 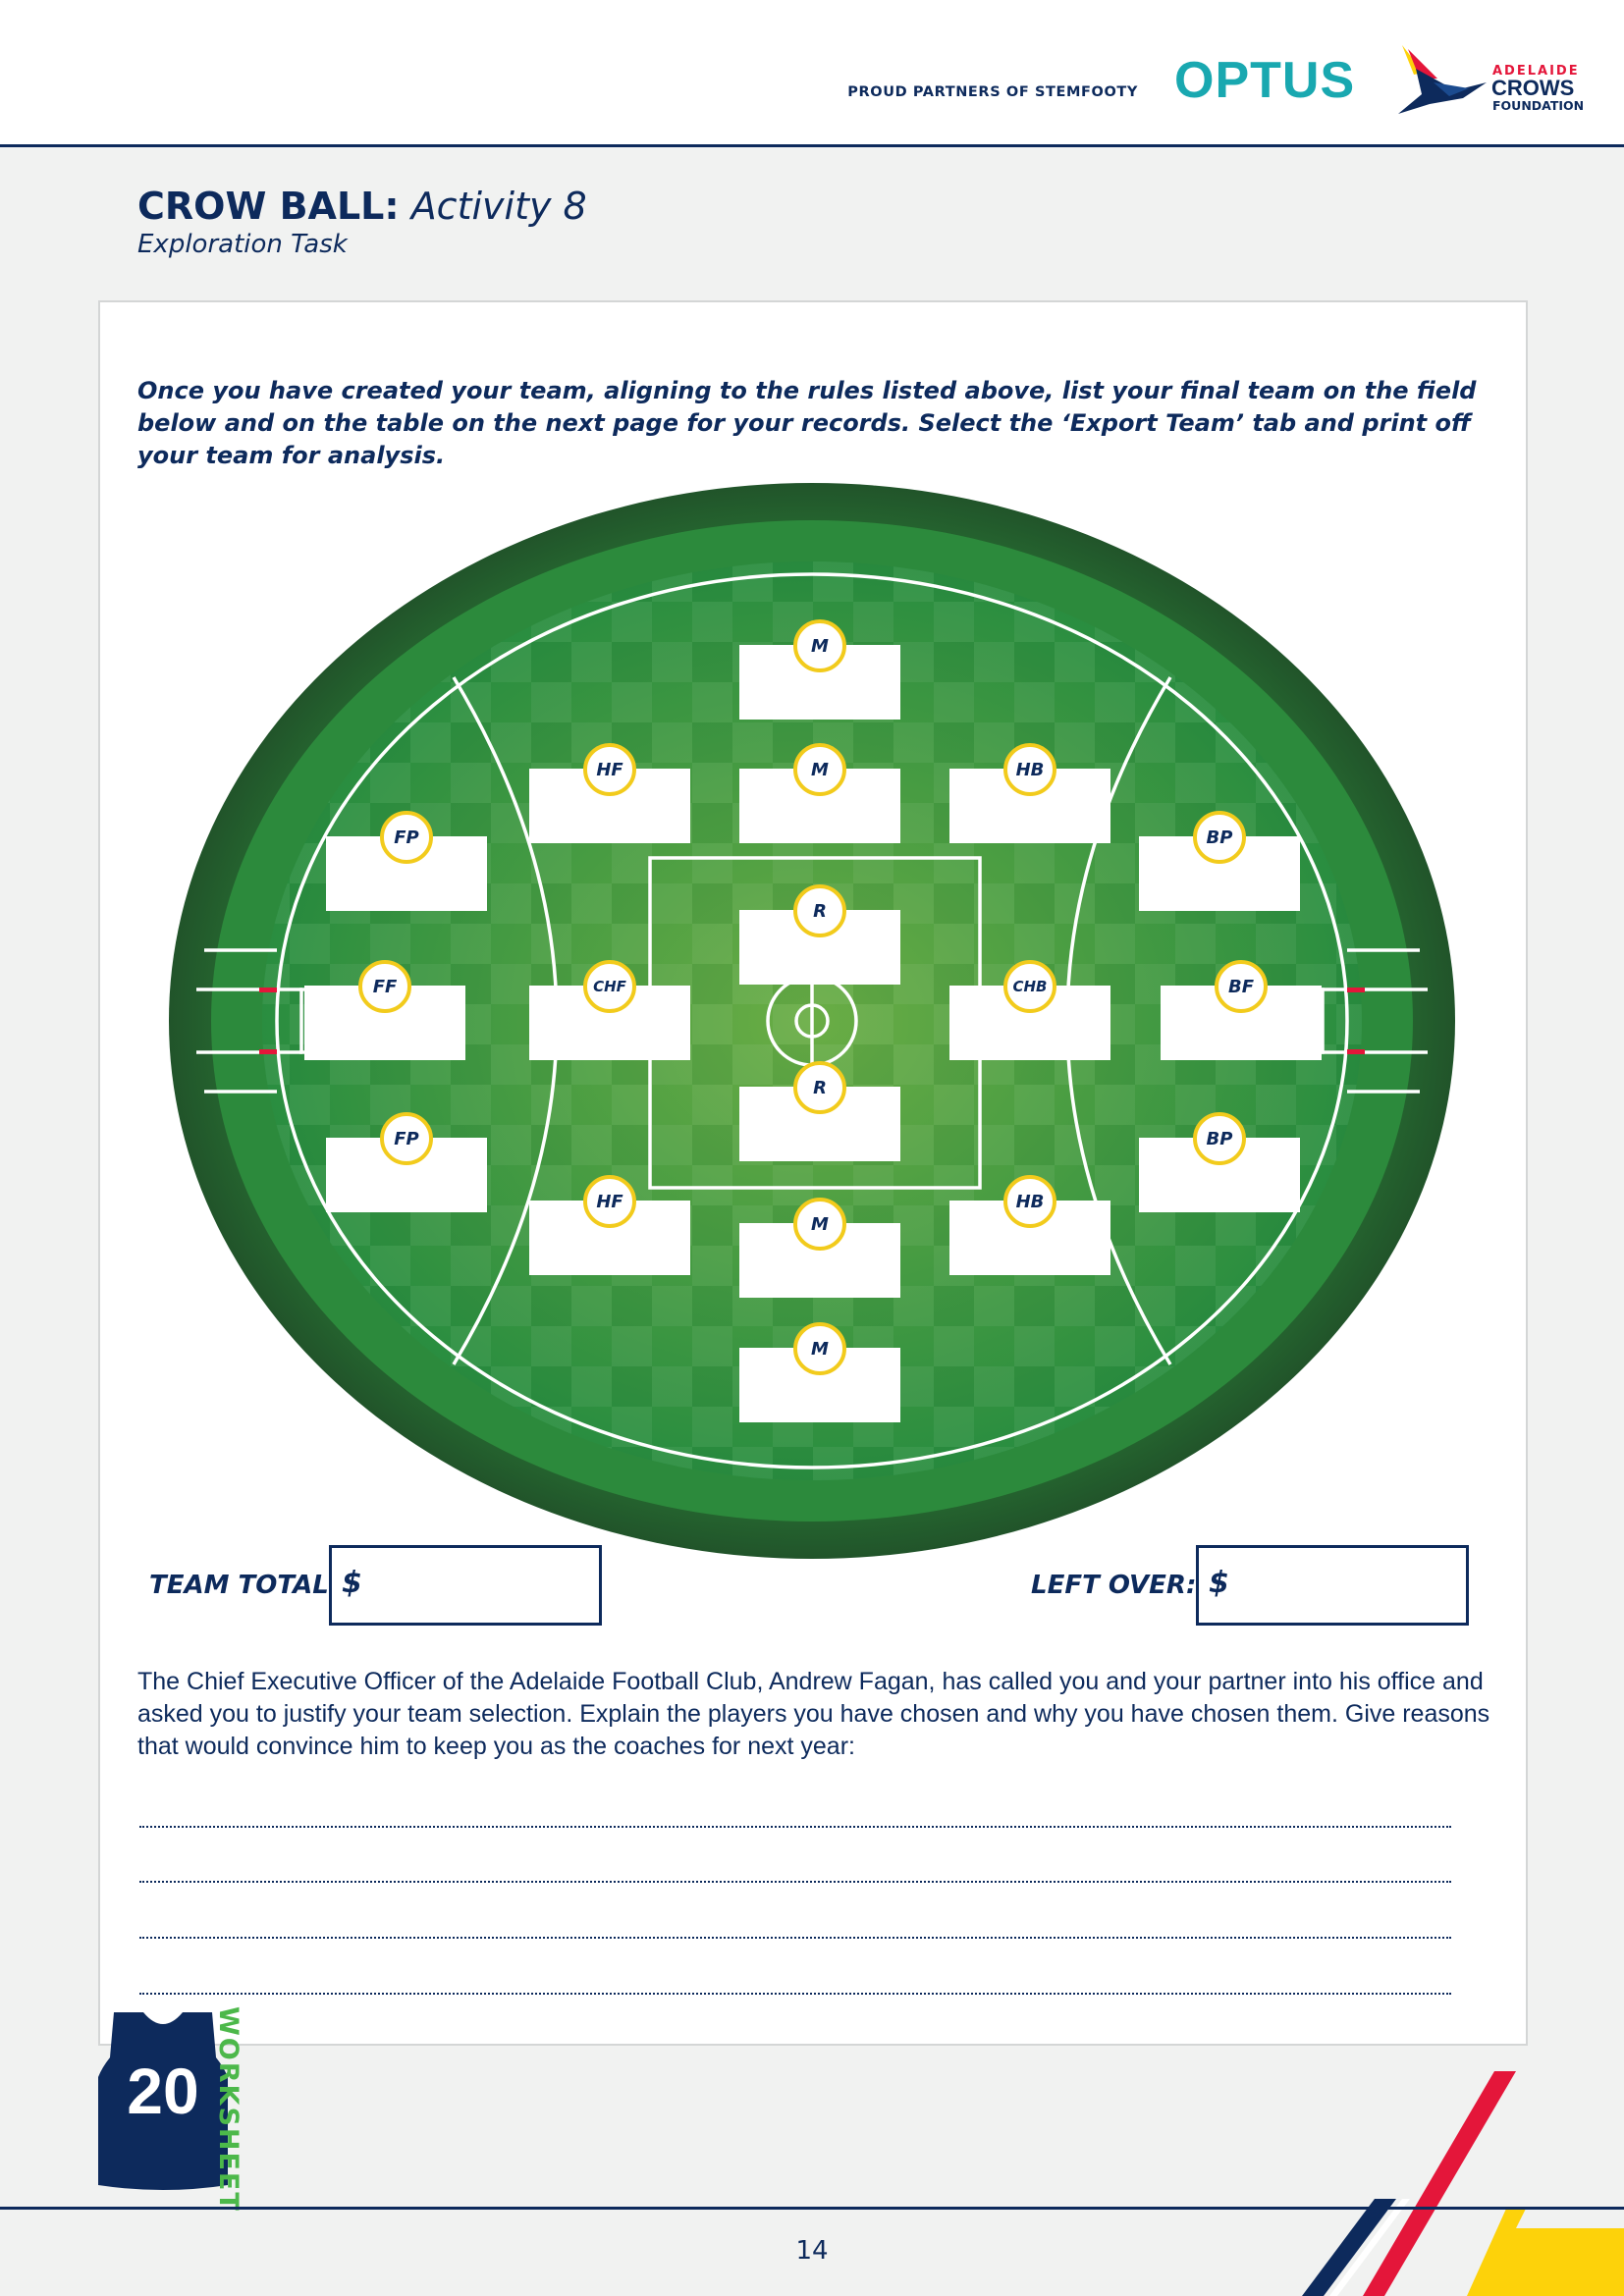 I want to click on worksheet-label: WORKSHEET, so click(x=236, y=2109).